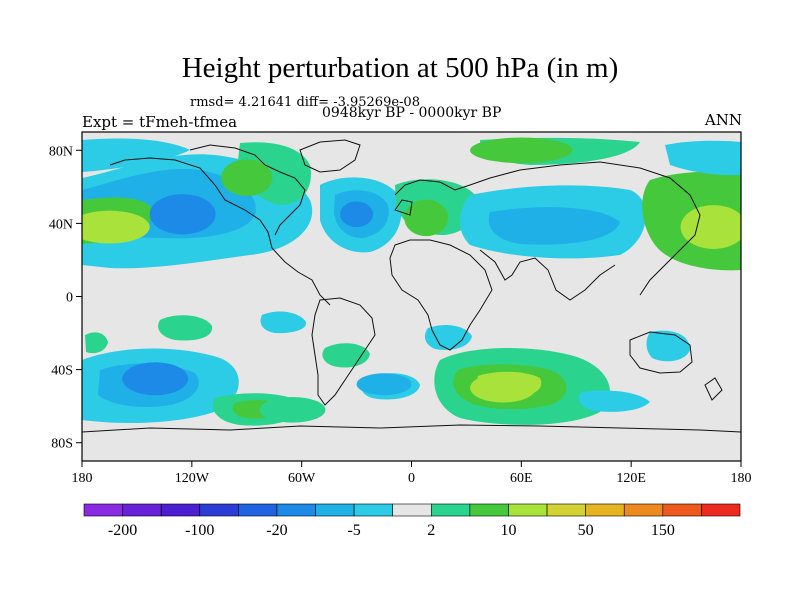 The image size is (800, 600). What do you see at coordinates (547, 275) in the screenshot?
I see `south-asia-coast` at bounding box center [547, 275].